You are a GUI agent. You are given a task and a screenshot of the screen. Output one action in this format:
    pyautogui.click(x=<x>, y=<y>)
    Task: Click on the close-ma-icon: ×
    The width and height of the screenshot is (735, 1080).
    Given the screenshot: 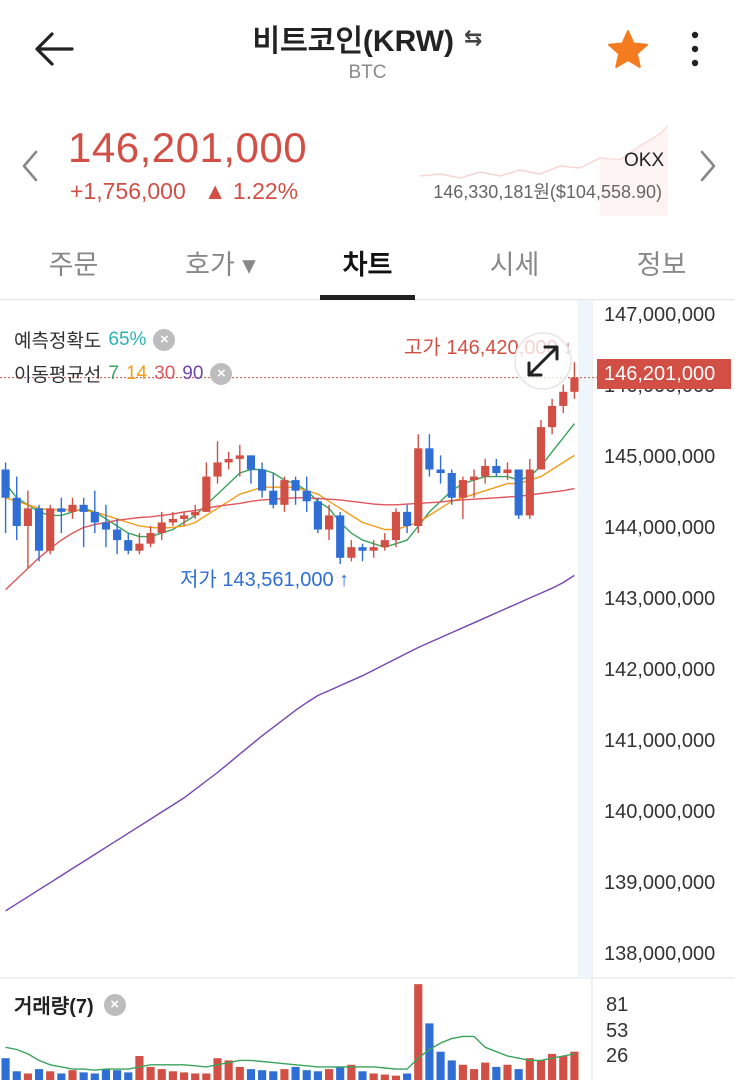 What is the action you would take?
    pyautogui.click(x=221, y=373)
    